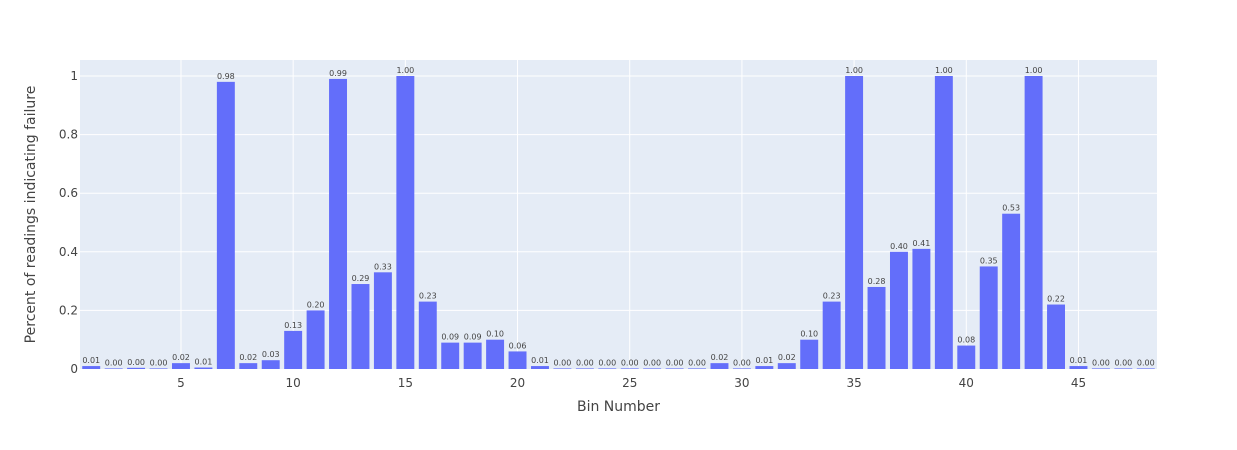 The width and height of the screenshot is (1237, 450). What do you see at coordinates (293, 383) in the screenshot?
I see `x-tick-label: 10` at bounding box center [293, 383].